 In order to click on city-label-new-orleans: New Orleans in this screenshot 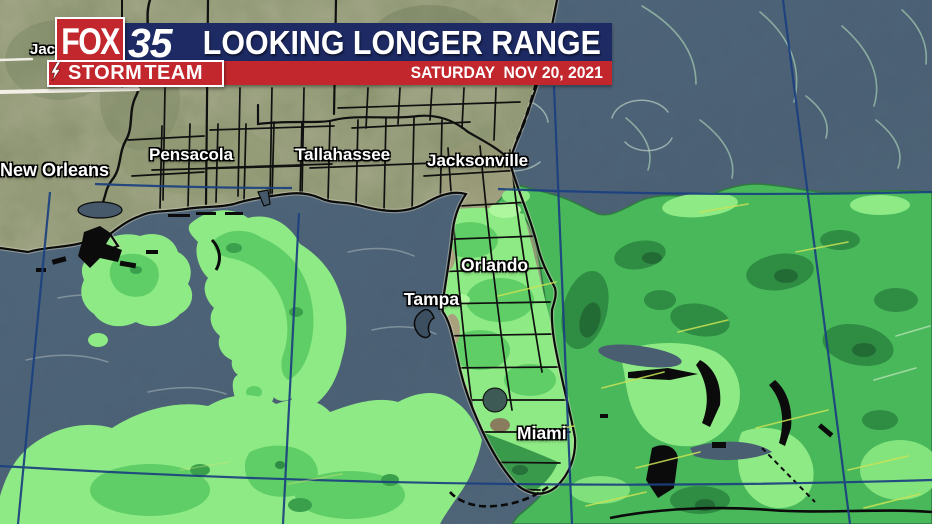, I will do `click(55, 170)`.